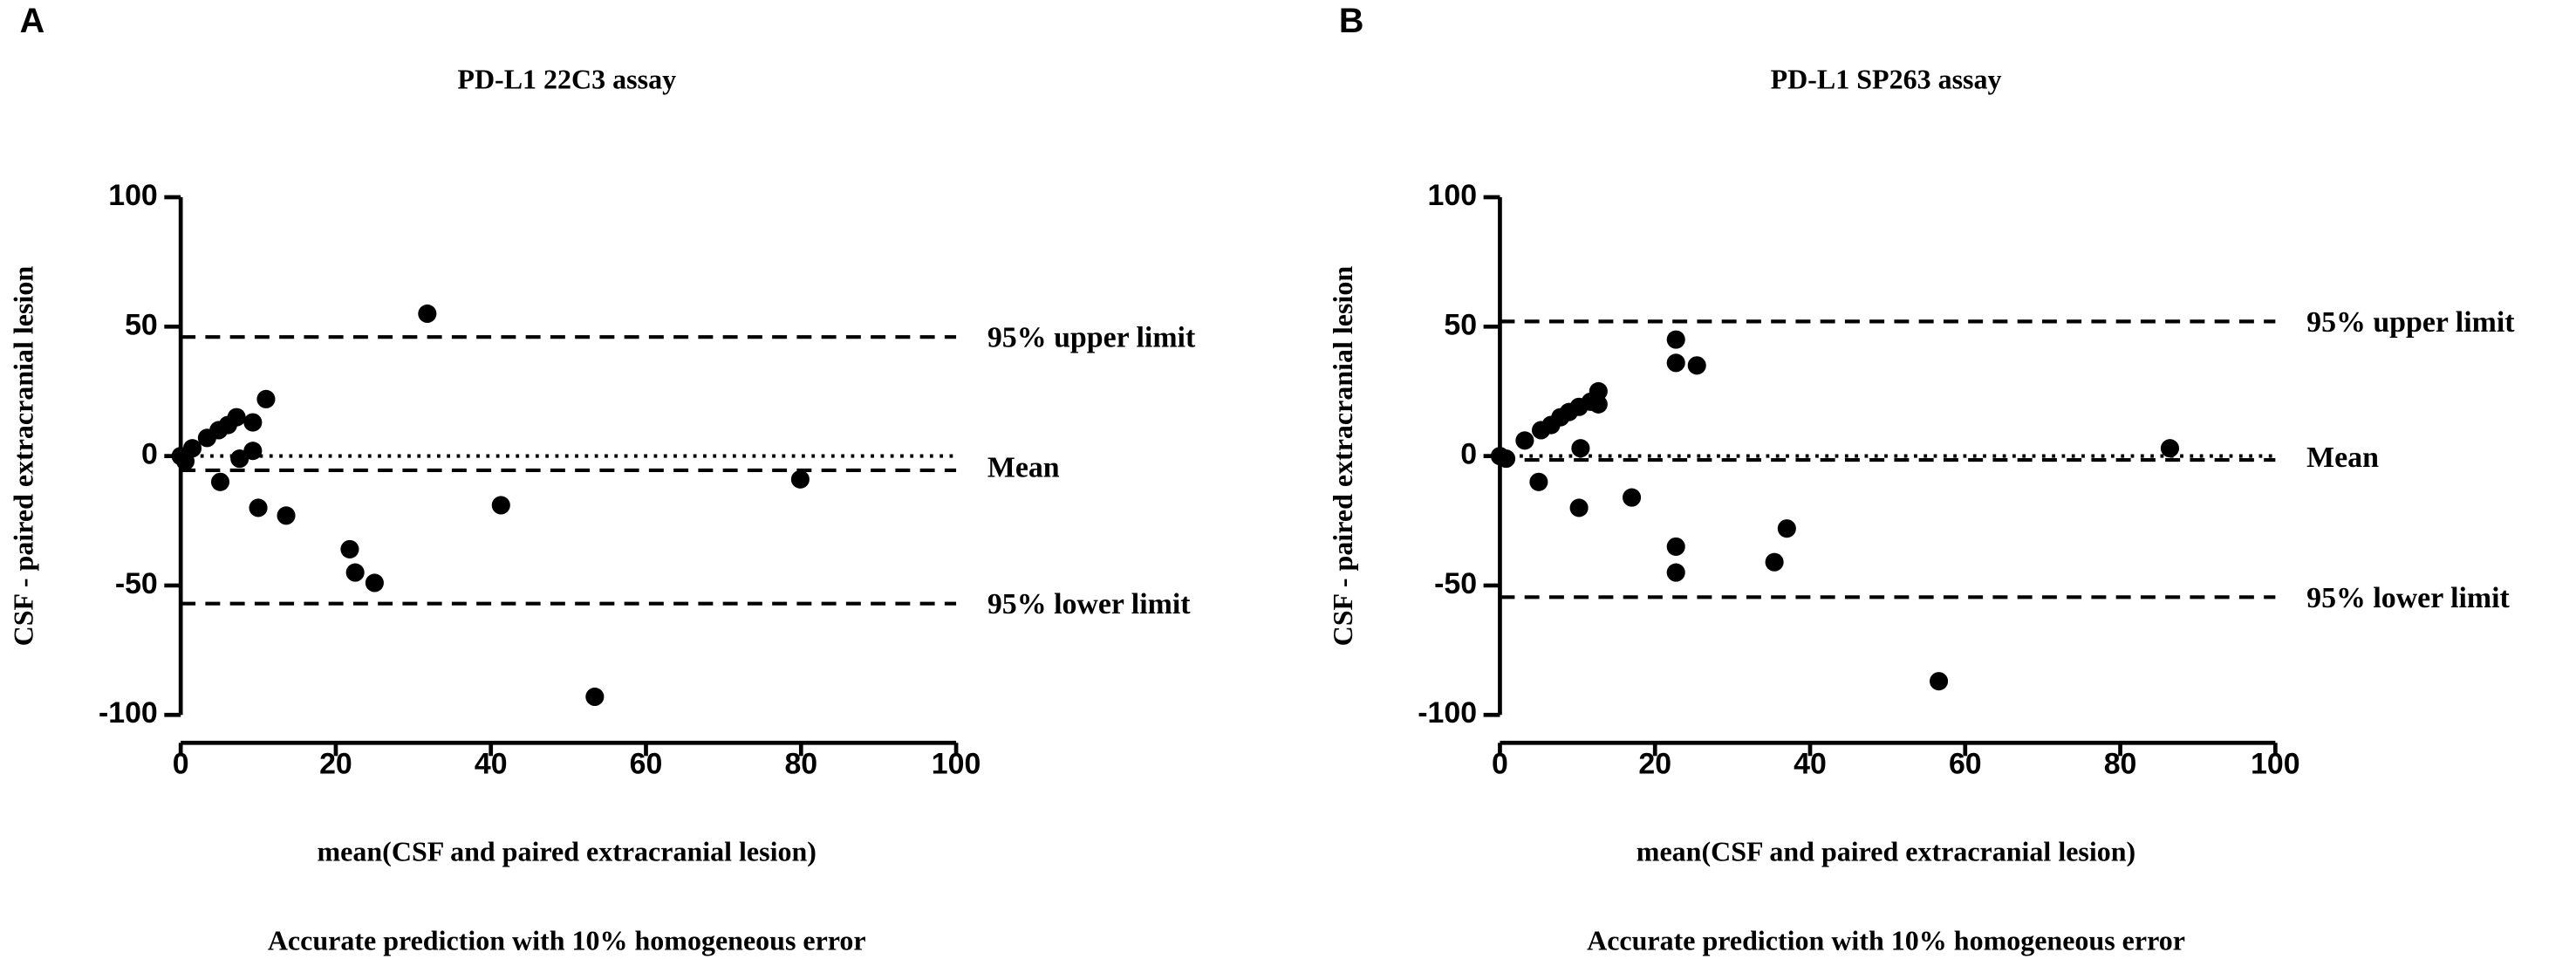  Describe the element at coordinates (1351, 21) in the screenshot. I see `panel-label: B` at that location.